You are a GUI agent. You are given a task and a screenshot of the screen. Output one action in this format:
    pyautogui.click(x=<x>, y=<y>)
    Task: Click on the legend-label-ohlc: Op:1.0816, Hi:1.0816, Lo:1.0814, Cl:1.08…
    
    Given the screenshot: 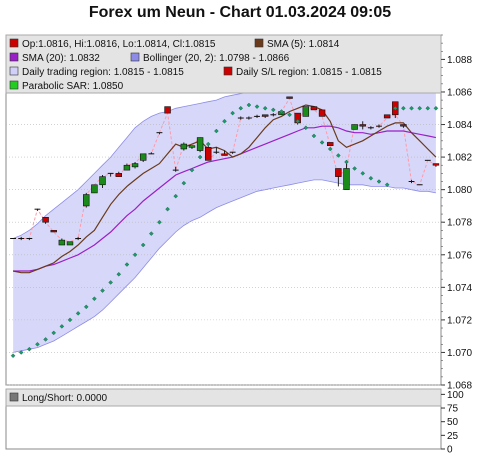 What is the action you would take?
    pyautogui.click(x=119, y=44)
    